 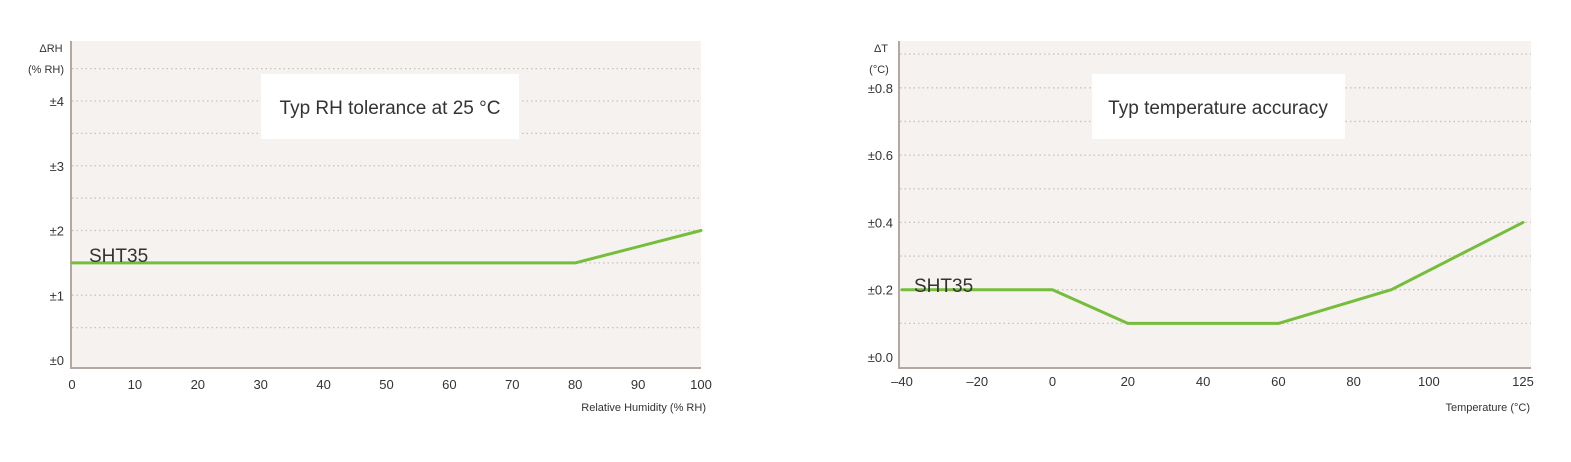 I want to click on x-tick-label: 90, so click(x=638, y=384).